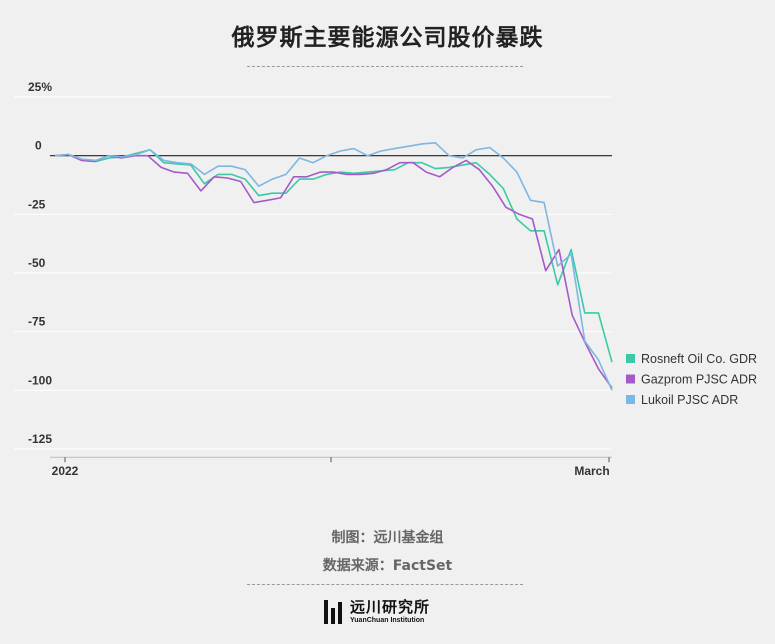 The height and width of the screenshot is (644, 775). What do you see at coordinates (331, 467) in the screenshot?
I see `x-axis: 2022 March` at bounding box center [331, 467].